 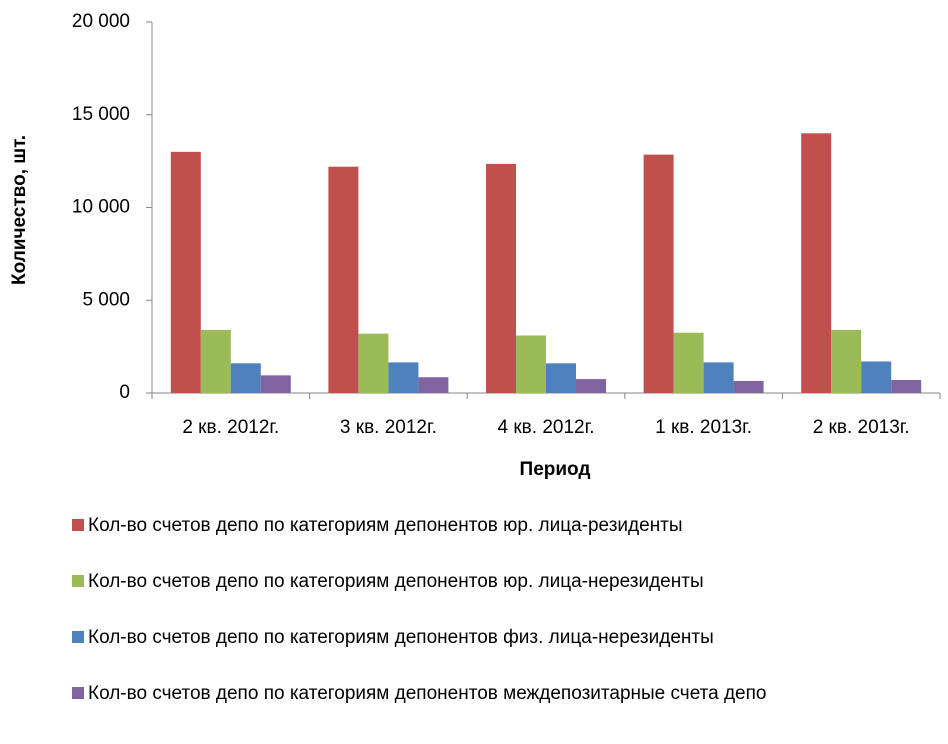 What do you see at coordinates (703, 427) in the screenshot?
I see `x-tick-label: 1 кв. 2013г.` at bounding box center [703, 427].